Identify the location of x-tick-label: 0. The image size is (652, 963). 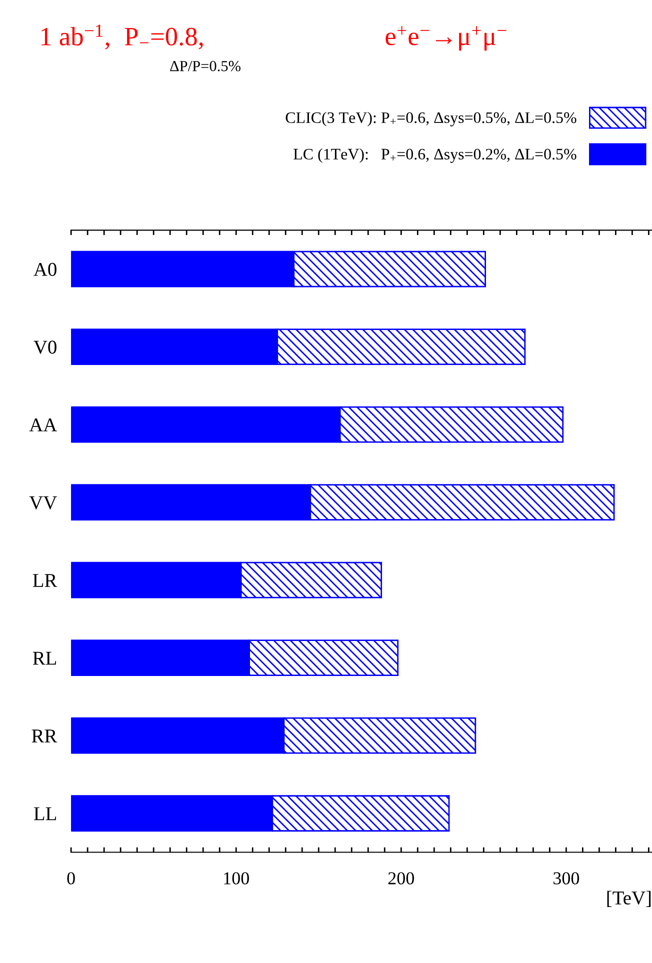
(71, 878).